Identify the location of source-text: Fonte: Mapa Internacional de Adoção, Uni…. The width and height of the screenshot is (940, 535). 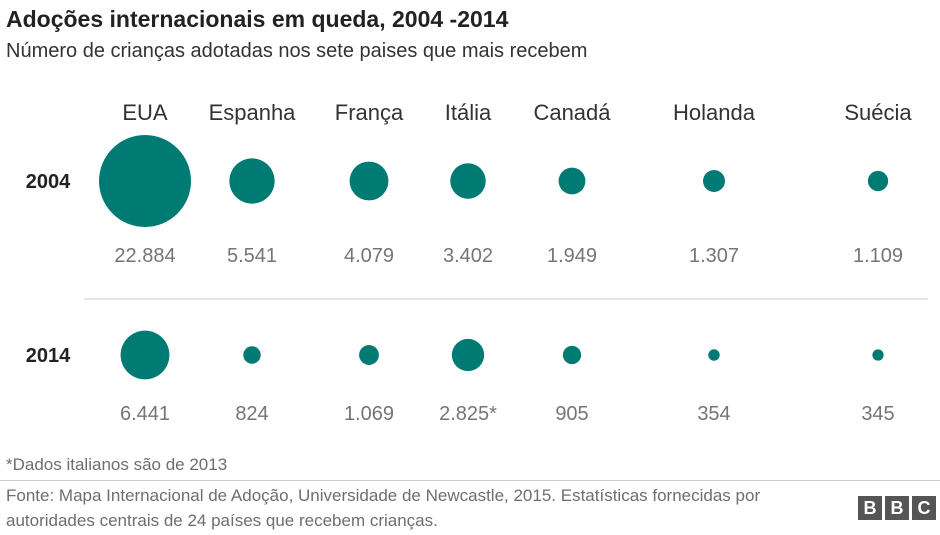
(383, 508).